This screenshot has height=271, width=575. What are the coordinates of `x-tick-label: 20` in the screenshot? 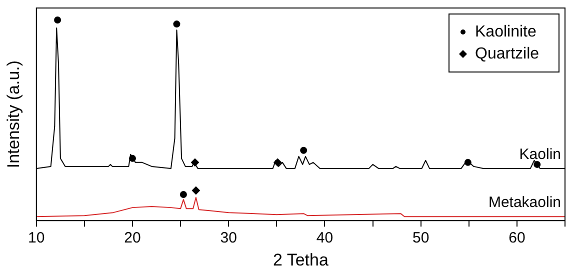 It's located at (132, 238).